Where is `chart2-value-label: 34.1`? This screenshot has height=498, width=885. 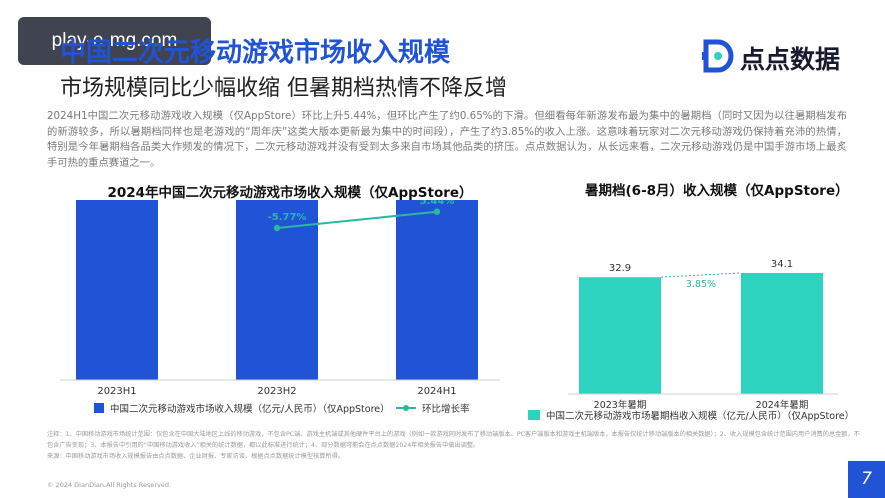
chart2-value-label: 34.1 is located at coordinates (782, 264).